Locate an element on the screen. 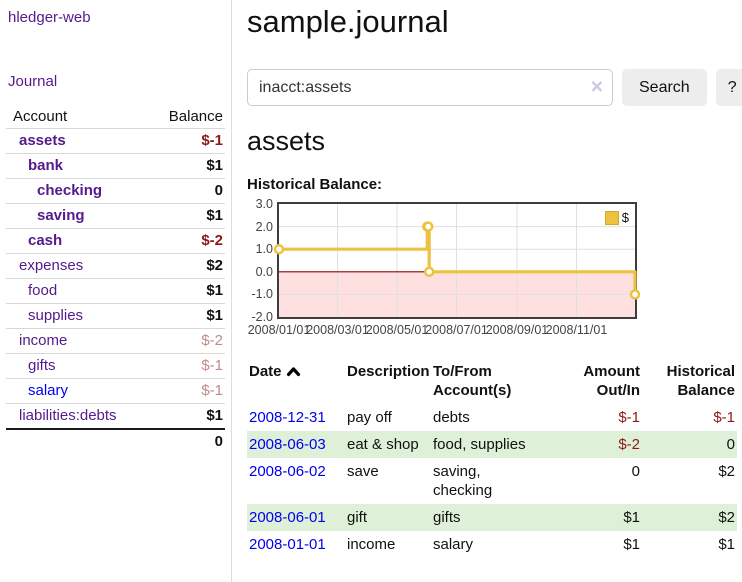 This screenshot has height=582, width=742. x-axis-tick-label: 2008/01/01 is located at coordinates (279, 330).